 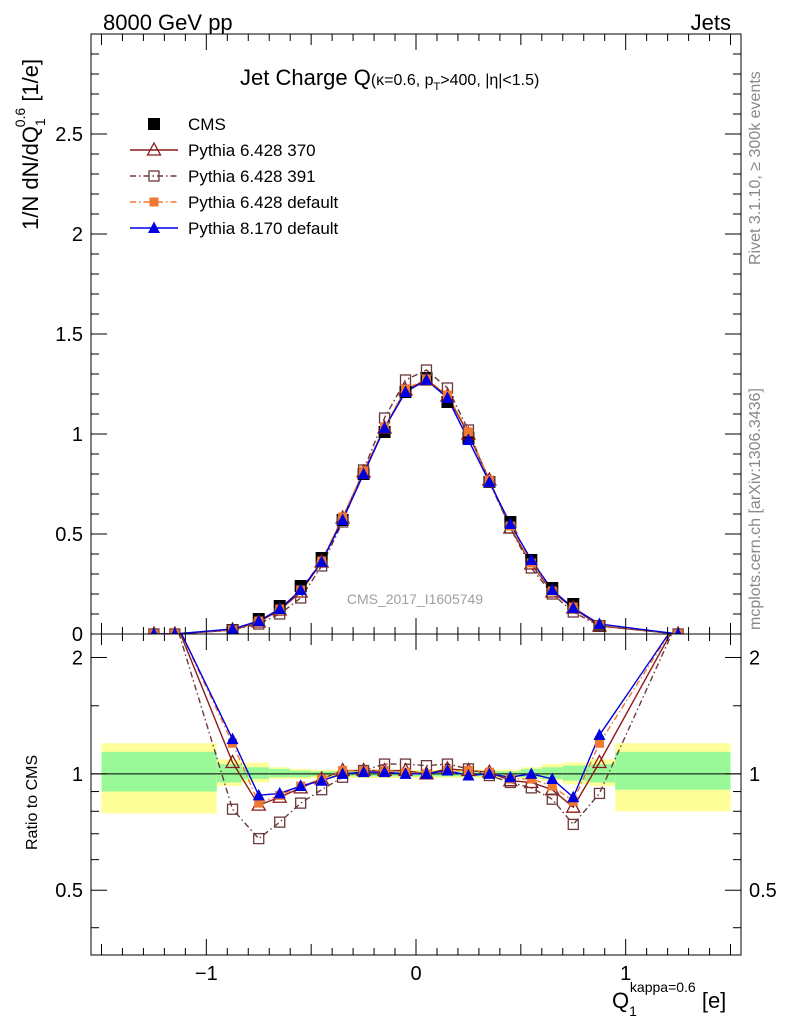 What do you see at coordinates (168, 22) in the screenshot?
I see `header-left: 8000 GeV pp` at bounding box center [168, 22].